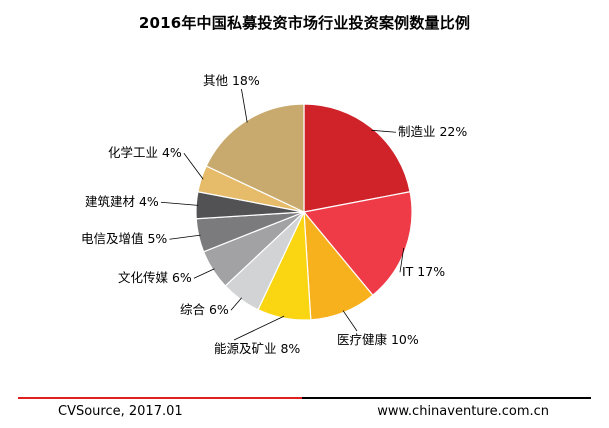  I want to click on slice-label-3: 医疗健康 10%, so click(378, 339).